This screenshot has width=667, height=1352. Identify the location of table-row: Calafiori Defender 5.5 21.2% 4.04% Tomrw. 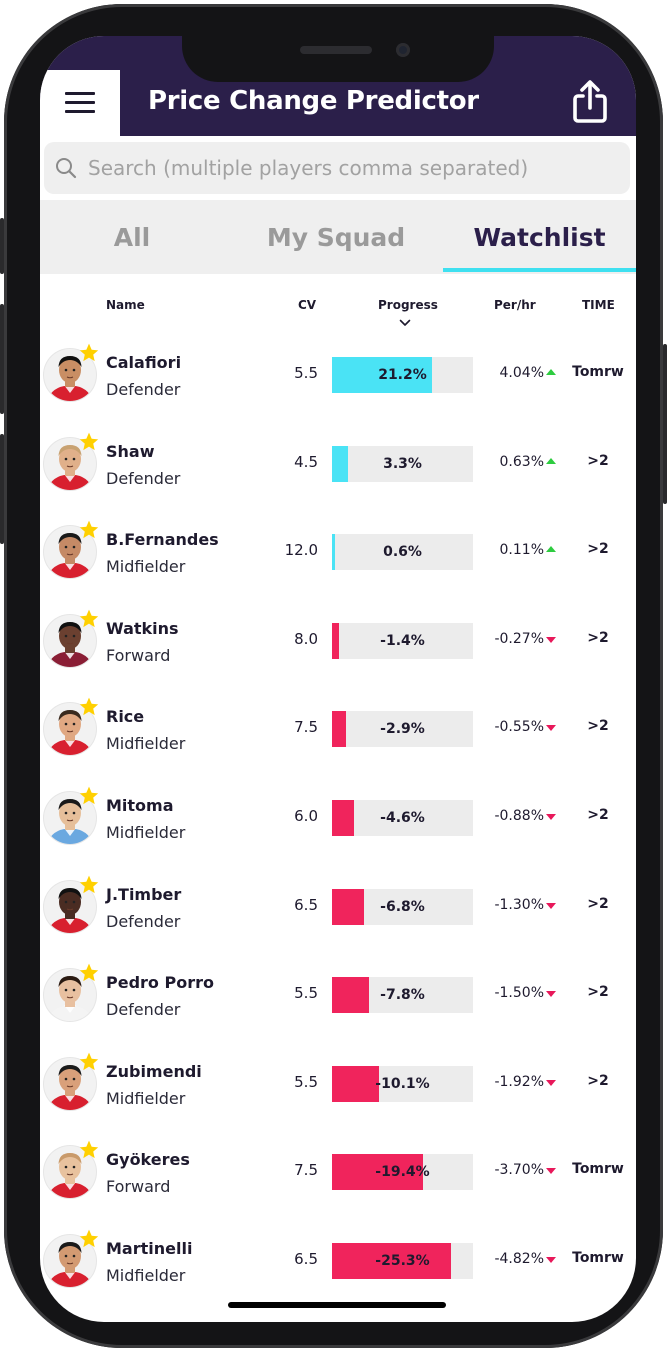
(338, 387).